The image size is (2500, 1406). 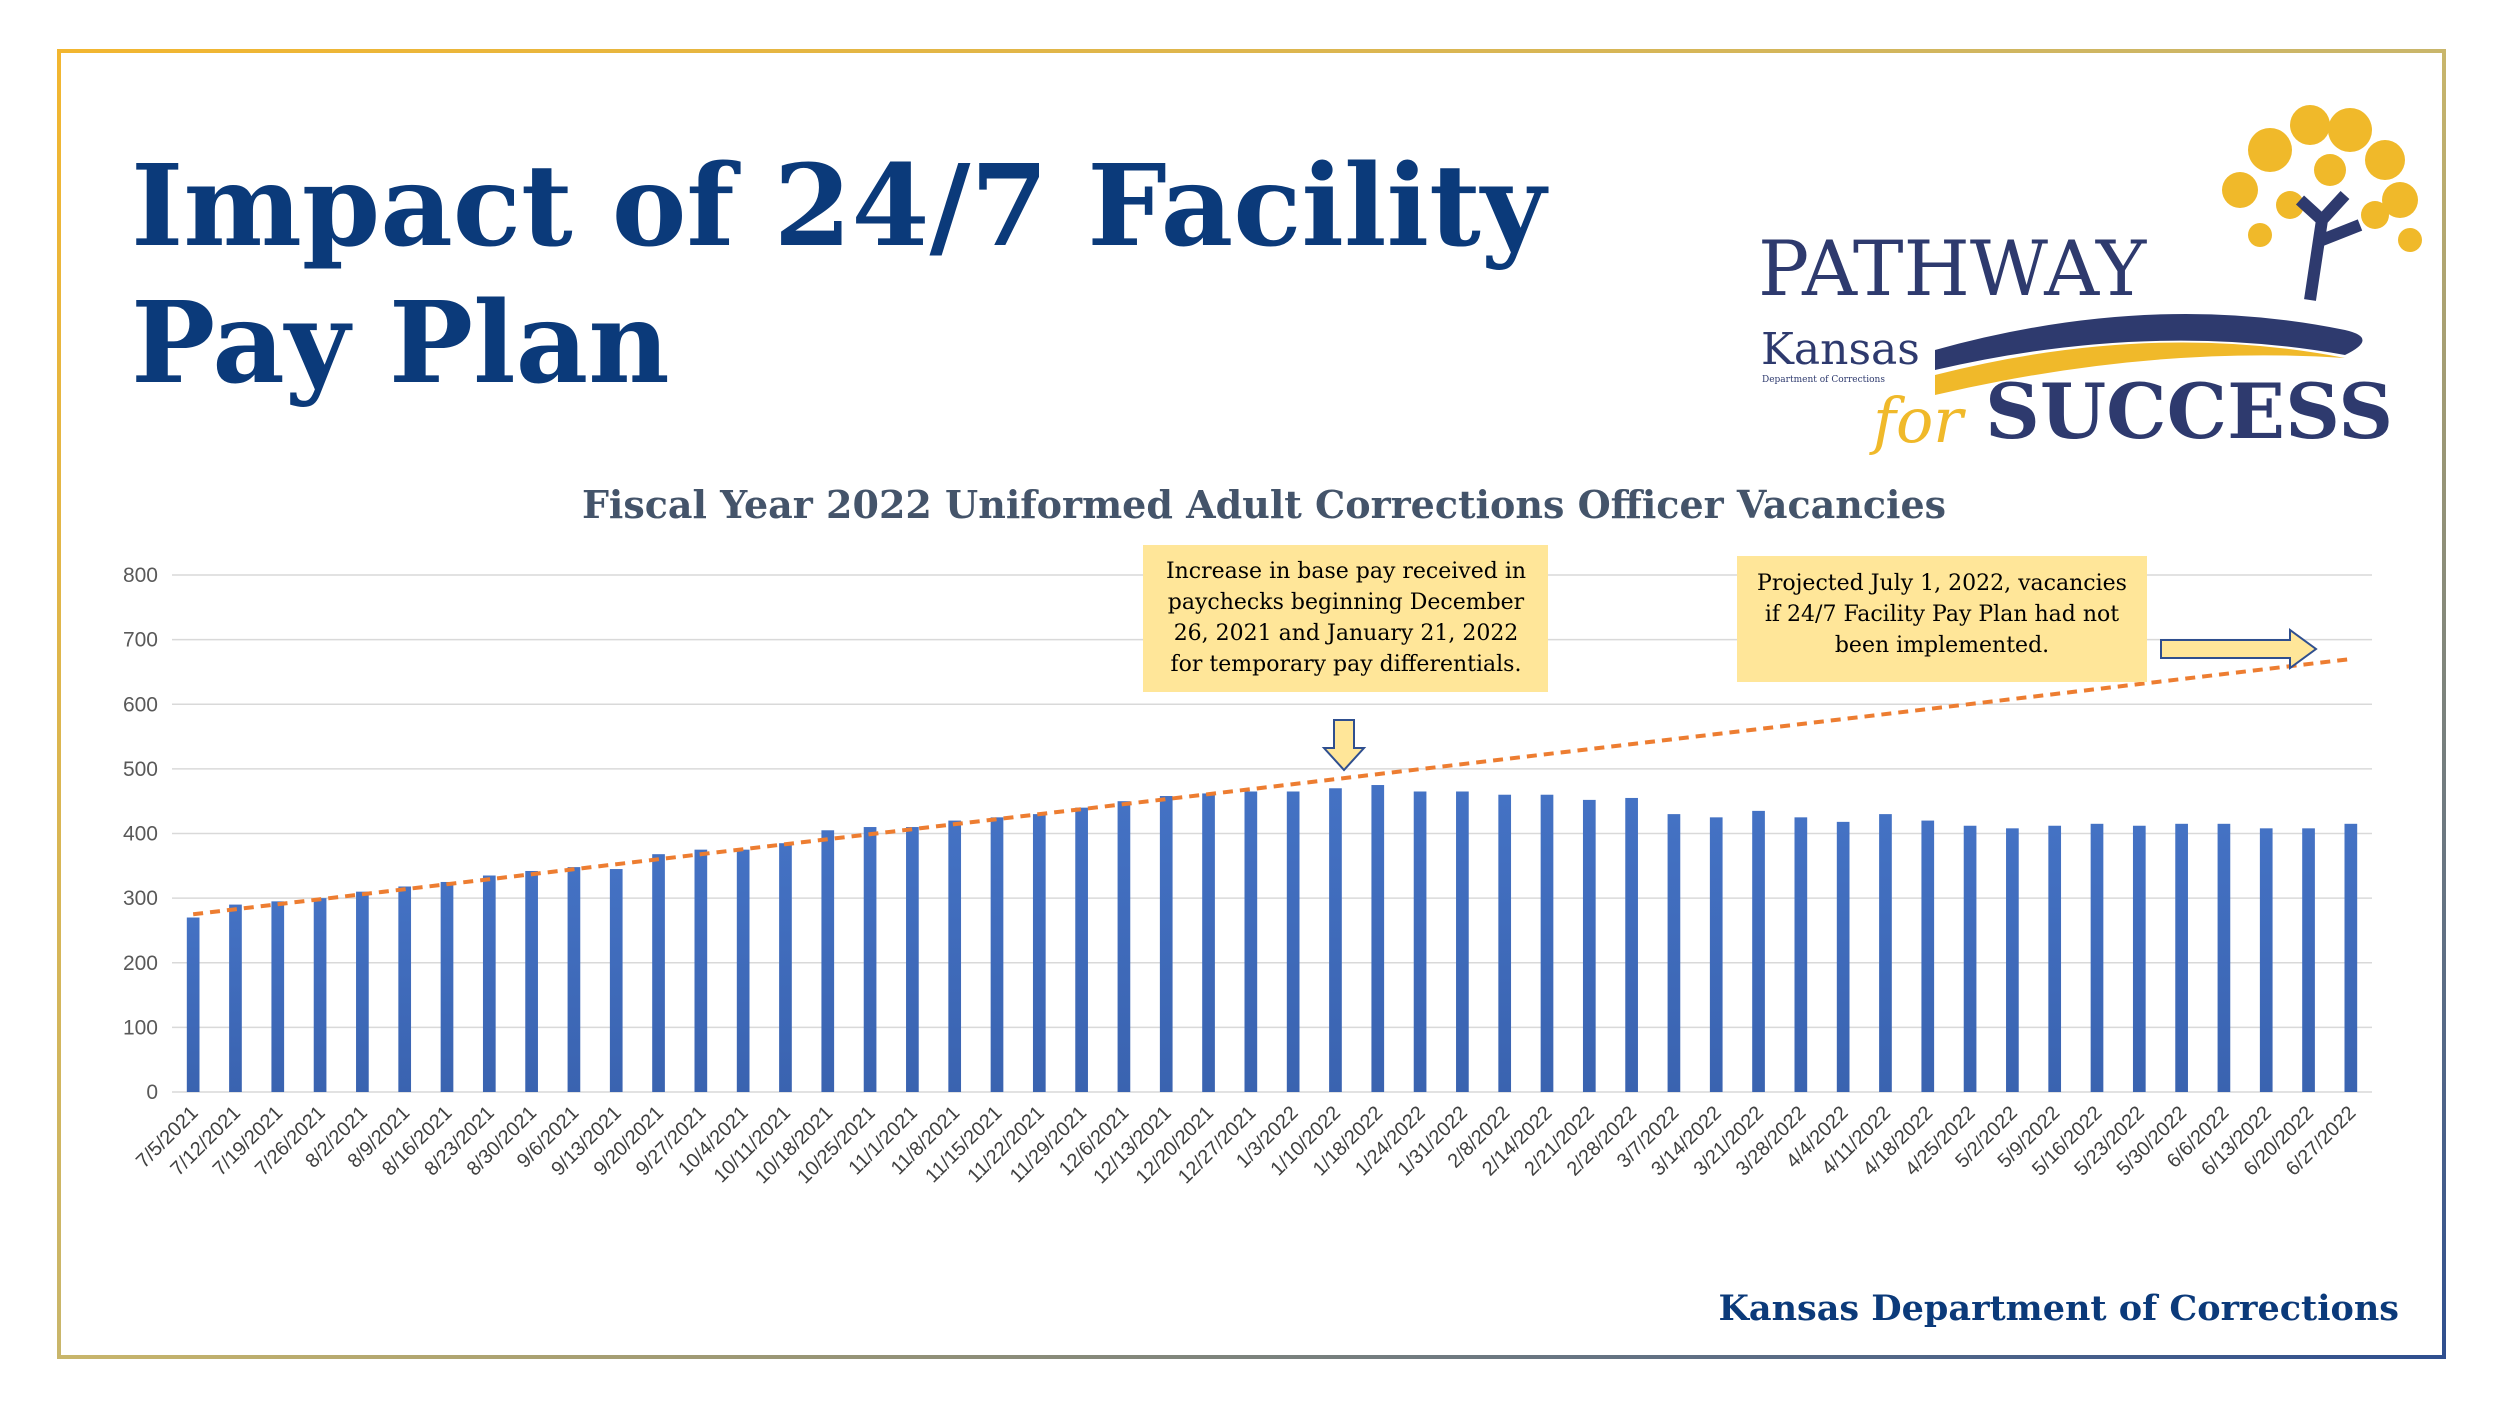 I want to click on arrow-right, so click(x=2239, y=649).